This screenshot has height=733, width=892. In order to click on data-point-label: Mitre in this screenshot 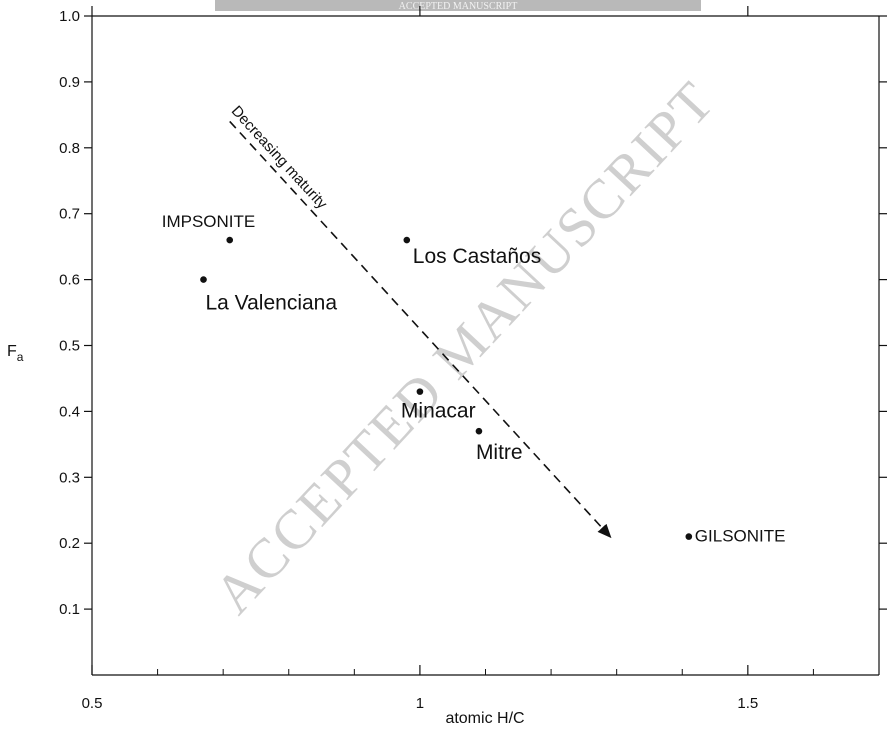, I will do `click(499, 452)`.